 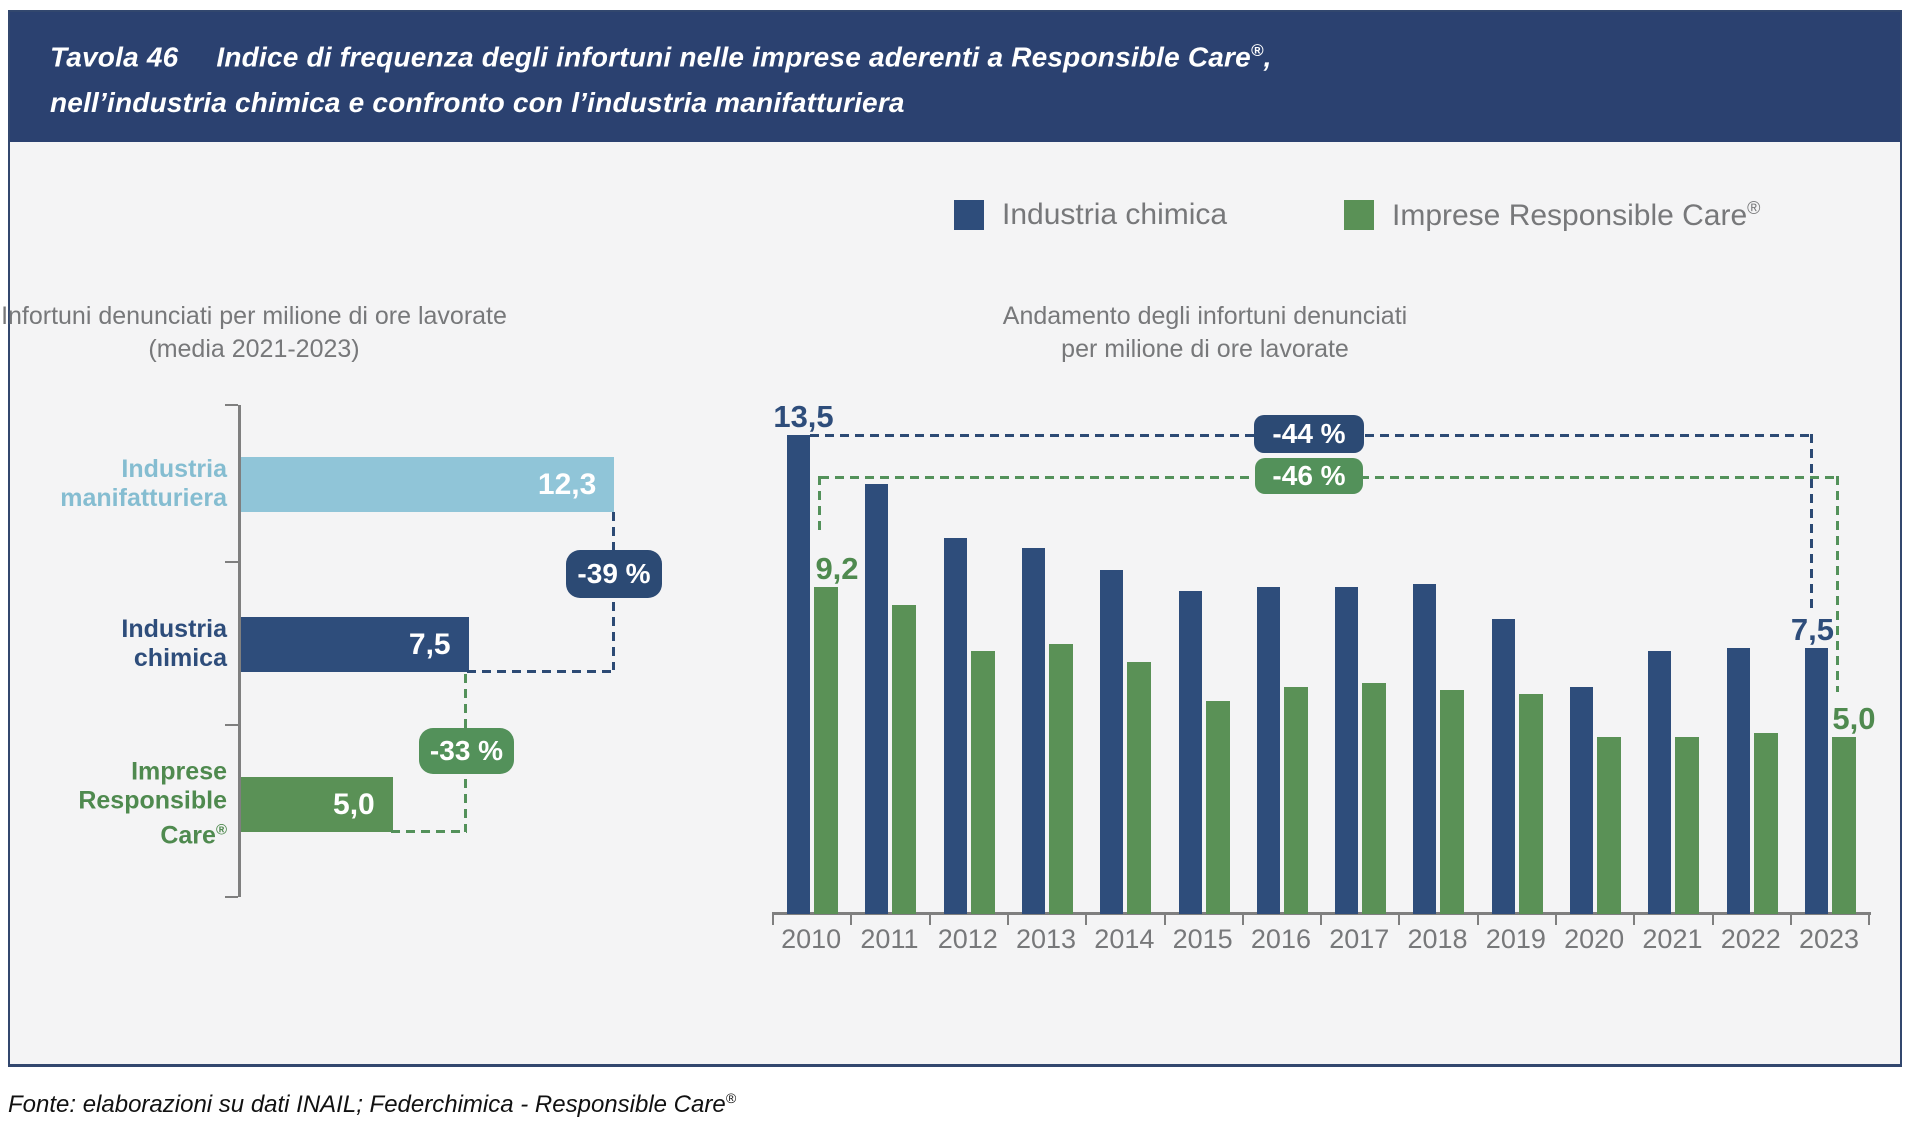 I want to click on trend-rc-2010-stub, so click(x=819, y=504).